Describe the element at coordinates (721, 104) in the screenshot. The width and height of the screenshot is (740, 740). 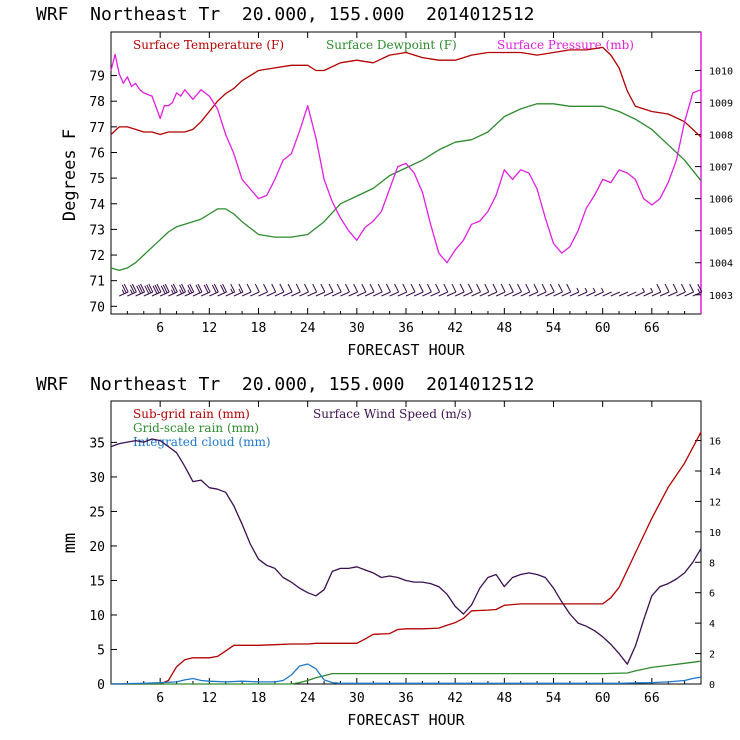
I see `y2-tick-label: 1009` at that location.